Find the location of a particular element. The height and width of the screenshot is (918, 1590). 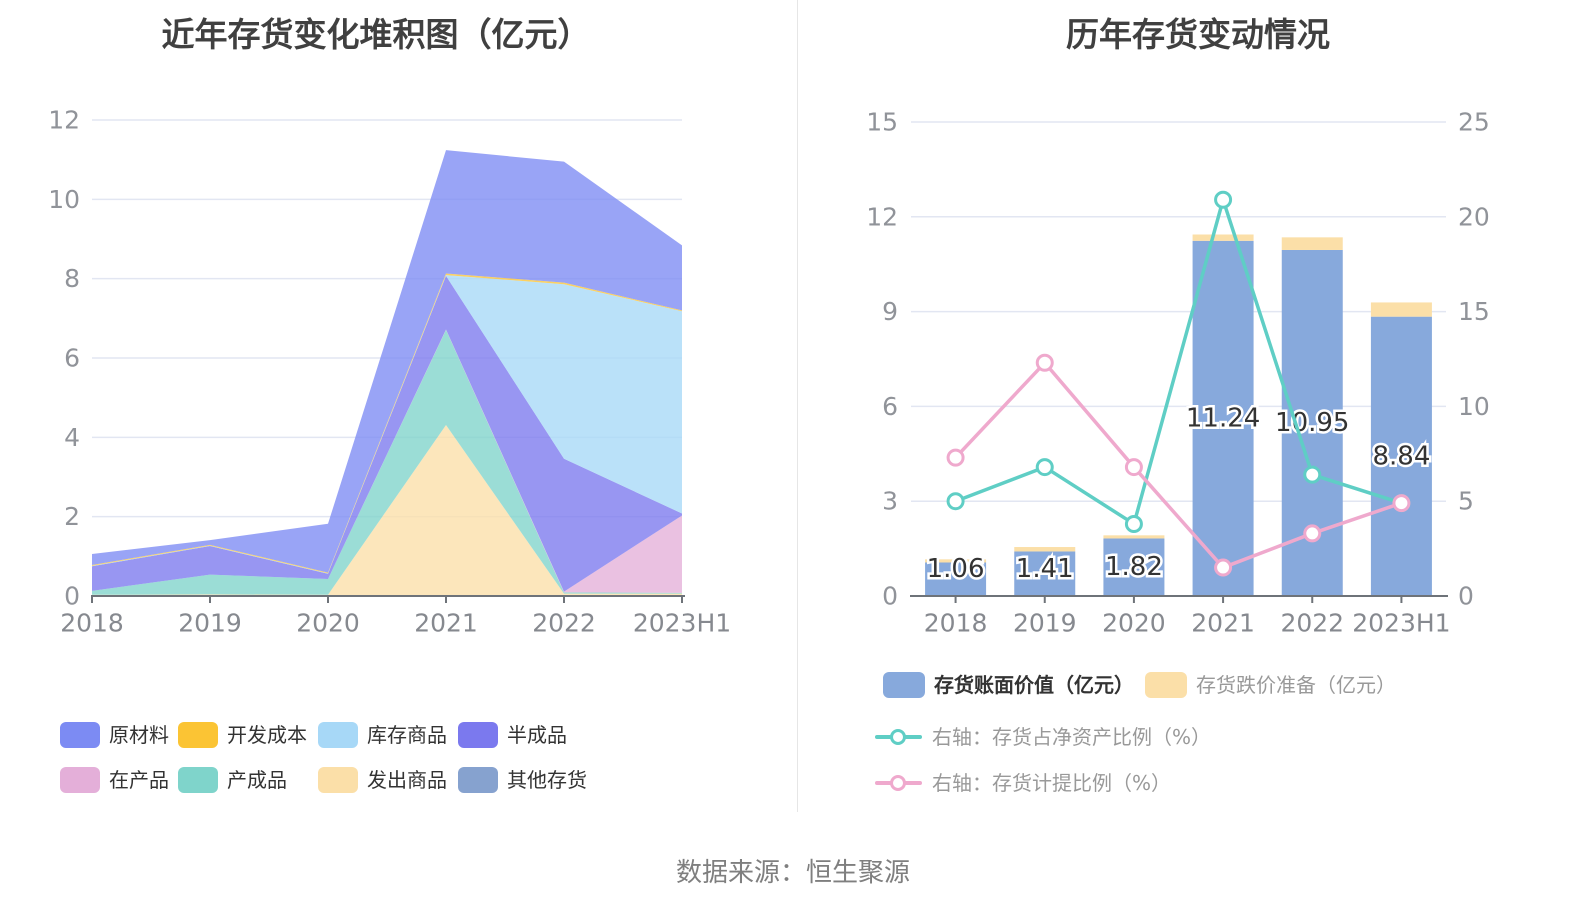

legend-item-writedown-provision: 存货跌价准备（亿元） is located at coordinates (1270, 685).